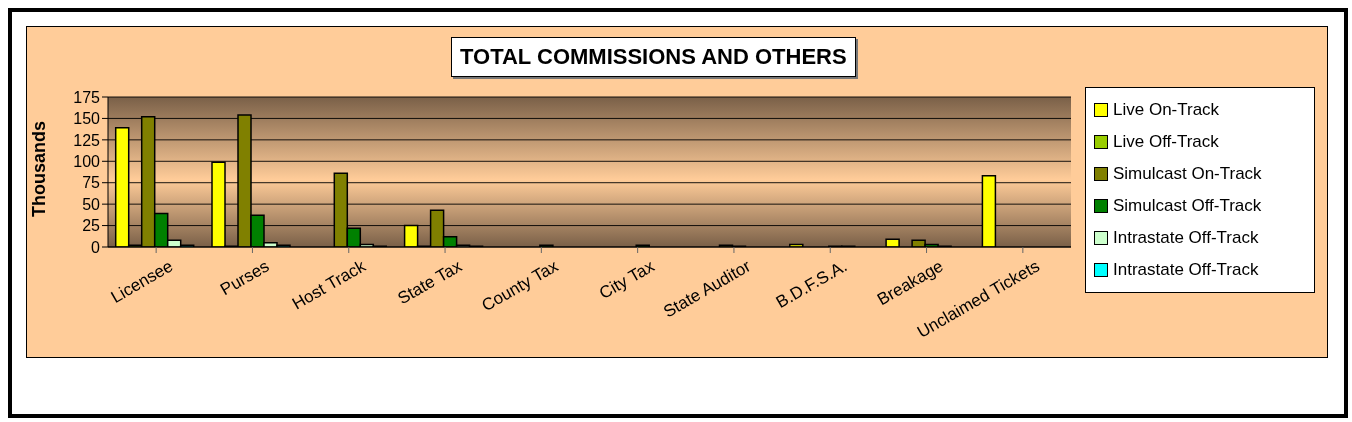  I want to click on y-axis-title: Thousands, so click(39, 168).